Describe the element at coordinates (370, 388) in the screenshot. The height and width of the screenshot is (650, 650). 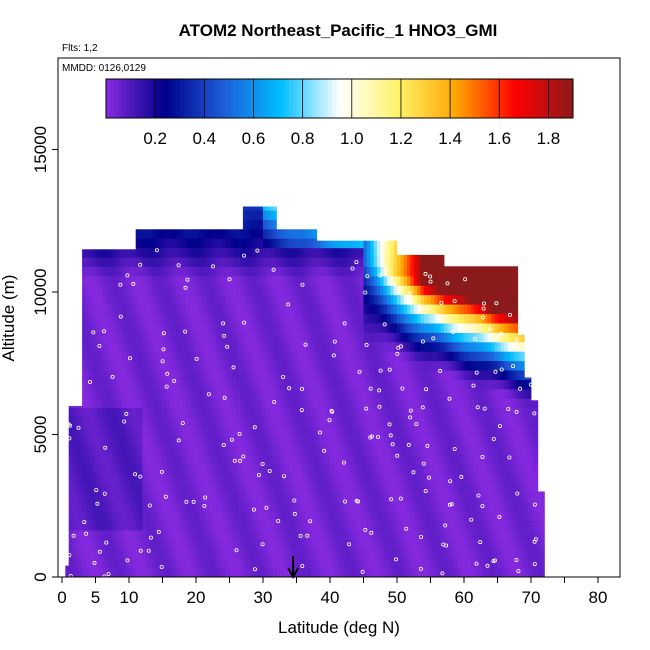
I see `sample-point` at that location.